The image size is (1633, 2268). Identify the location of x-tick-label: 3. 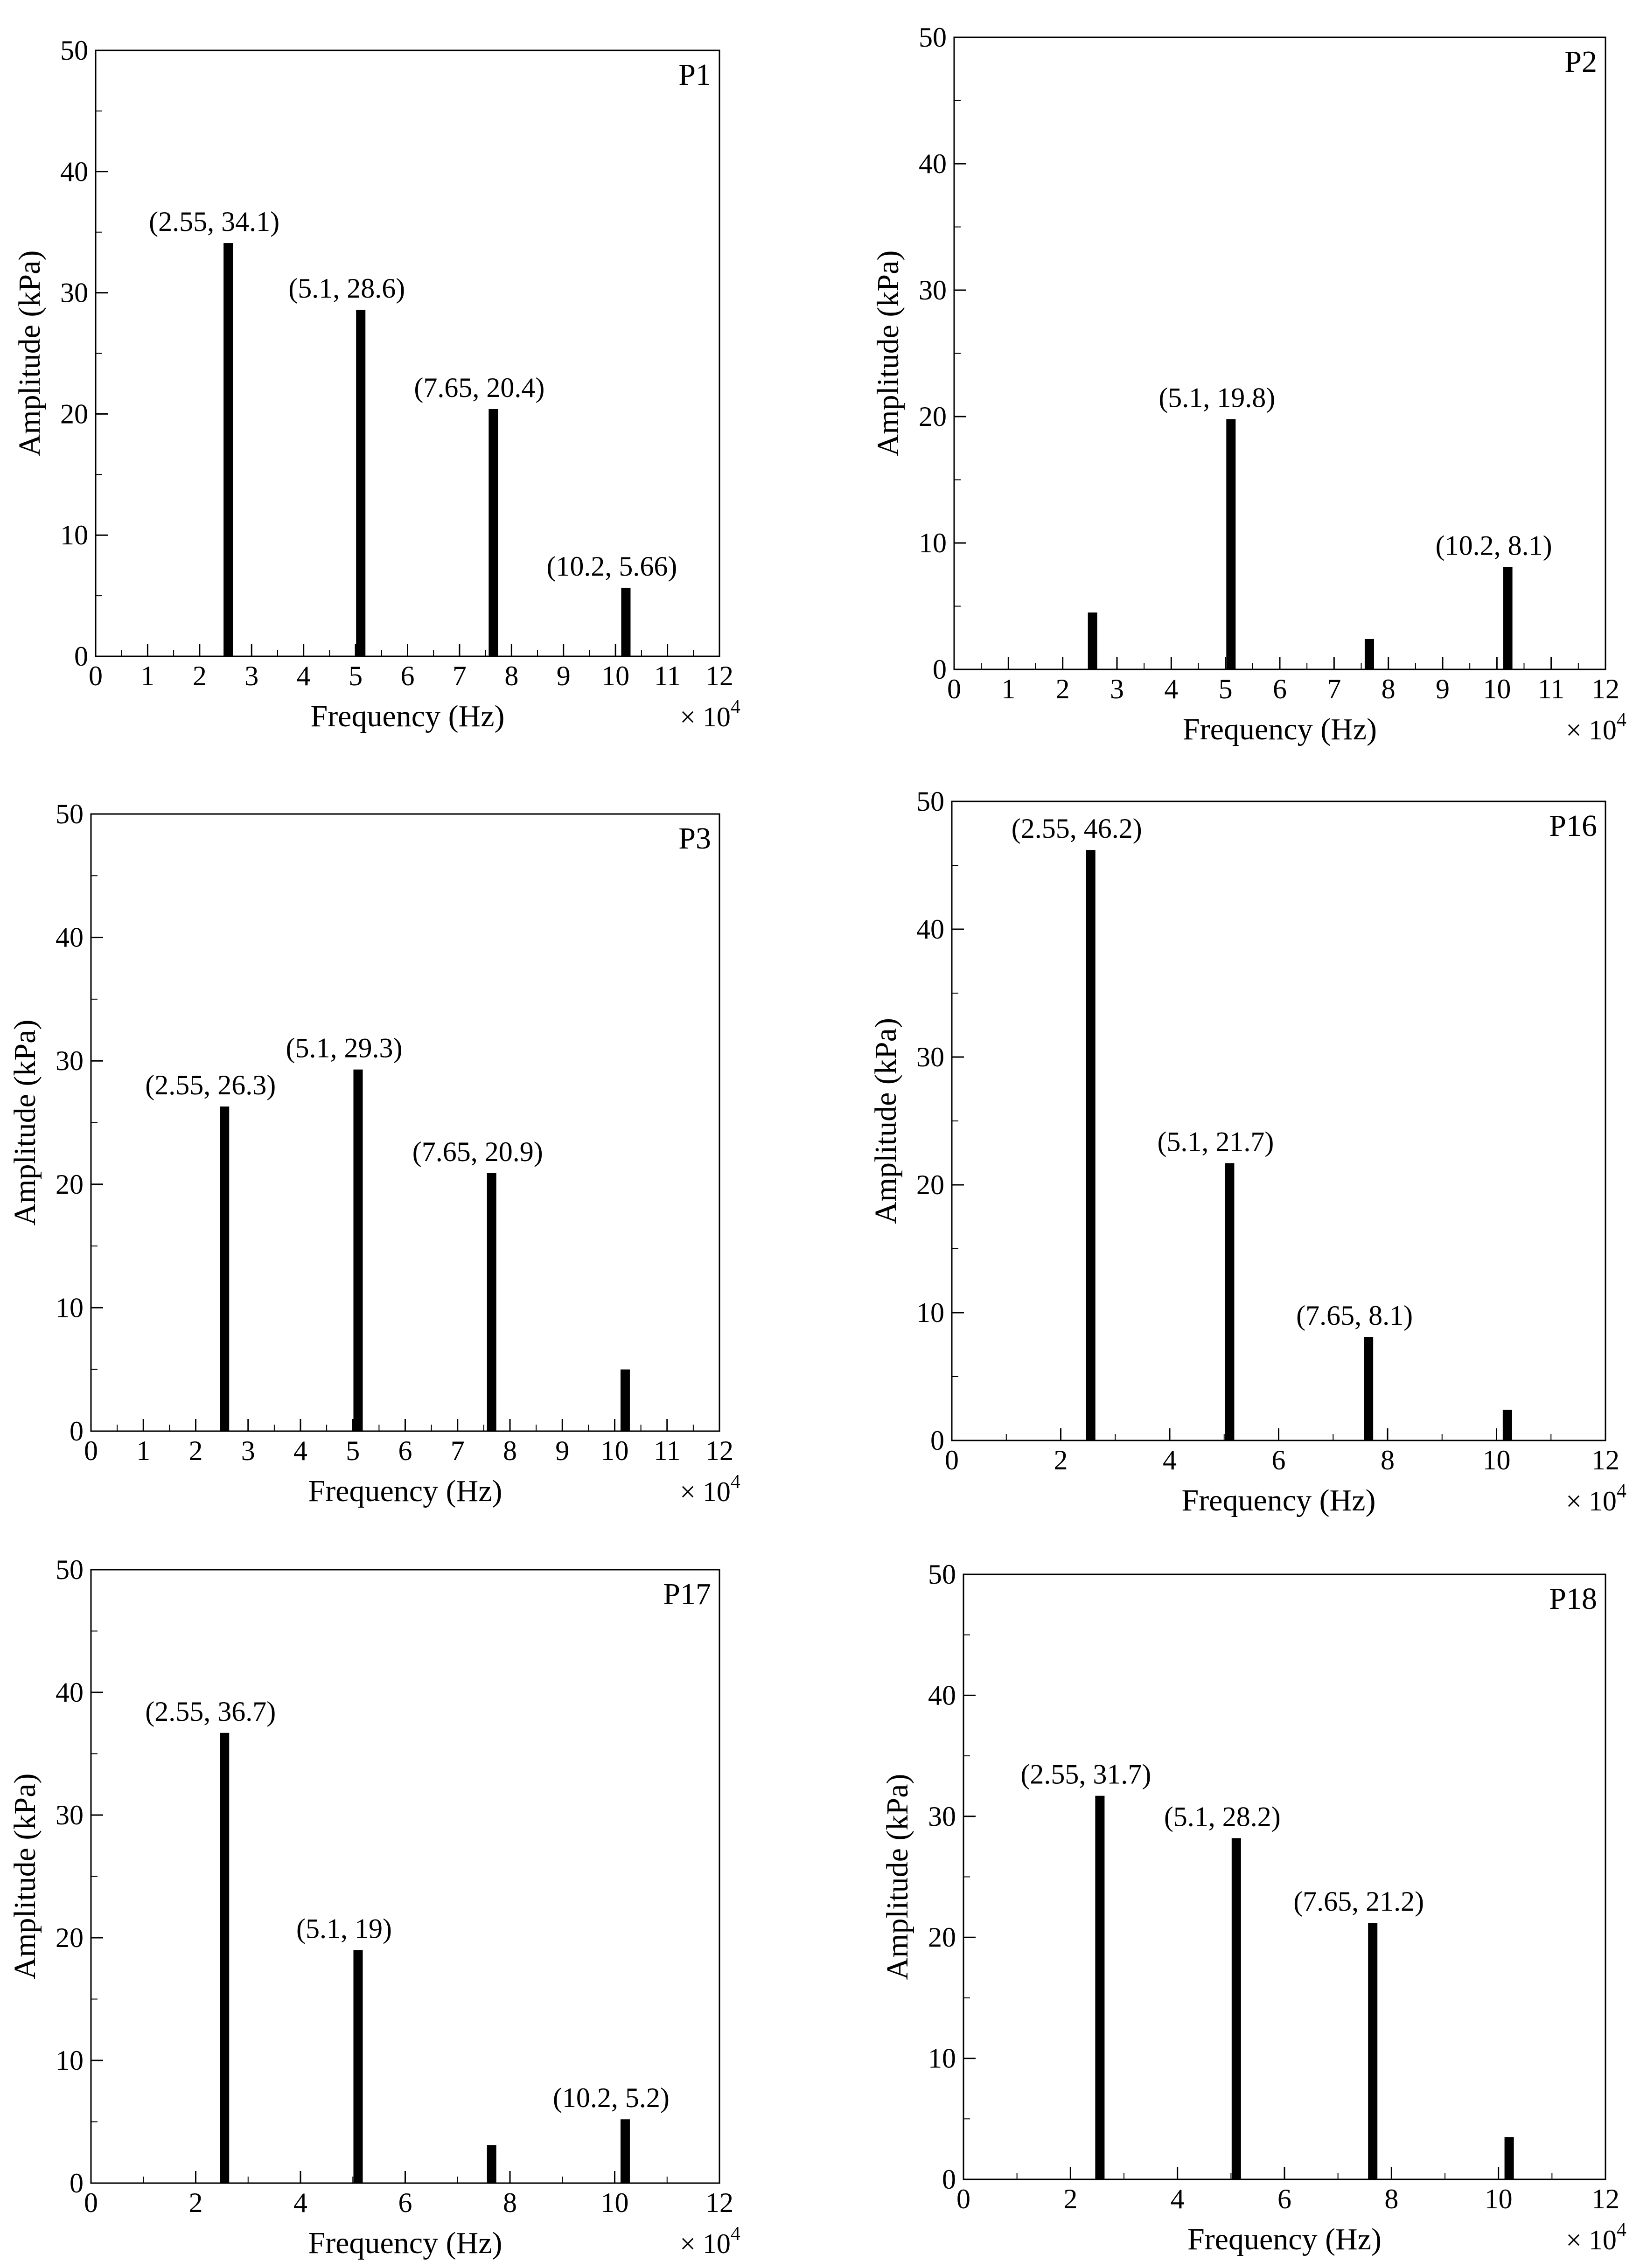
(1117, 689).